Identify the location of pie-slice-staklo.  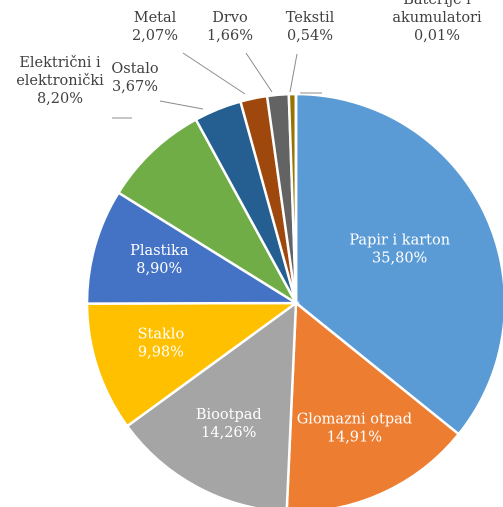
(192, 364).